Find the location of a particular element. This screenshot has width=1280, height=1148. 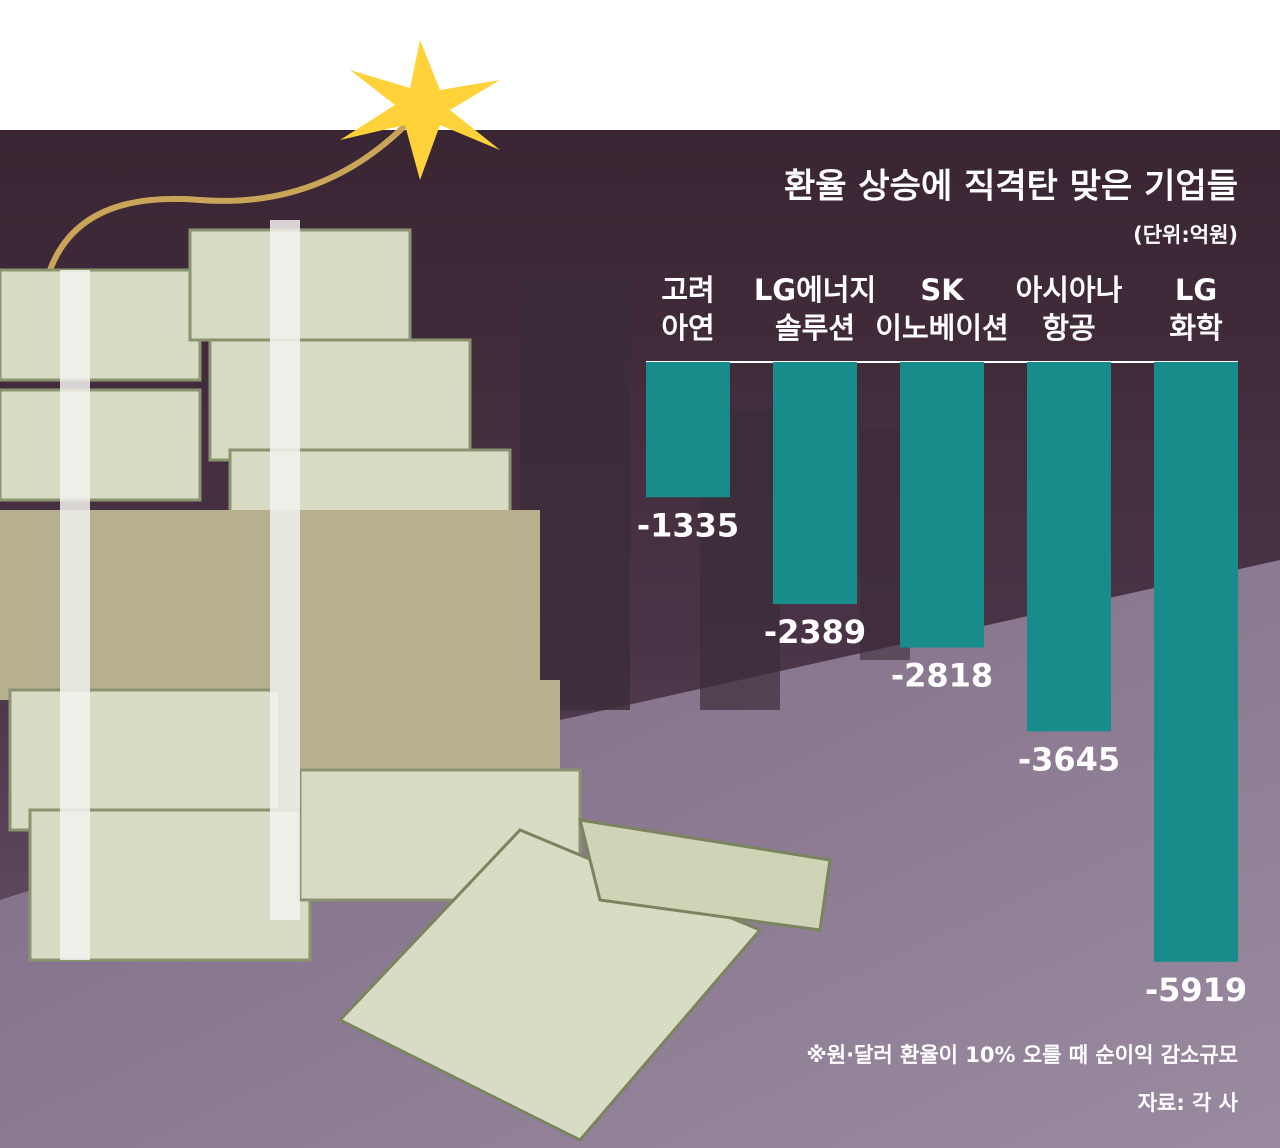

source: 자료: 각 사 is located at coordinates (1188, 1103).